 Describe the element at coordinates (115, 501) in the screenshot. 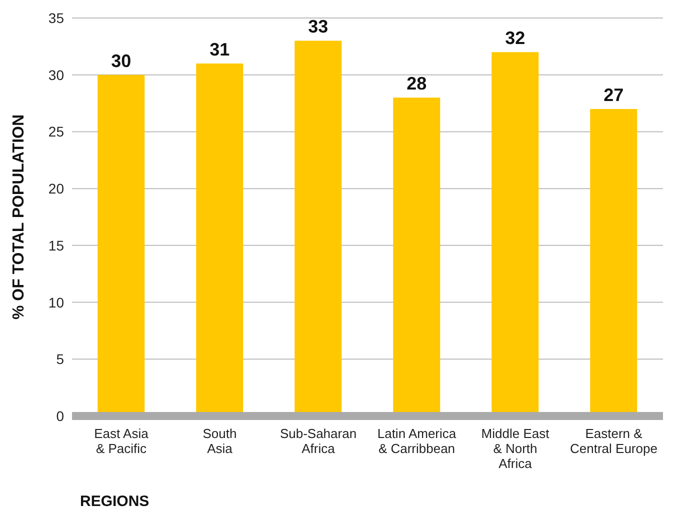

I see `x-axis-title: REGIONS` at that location.